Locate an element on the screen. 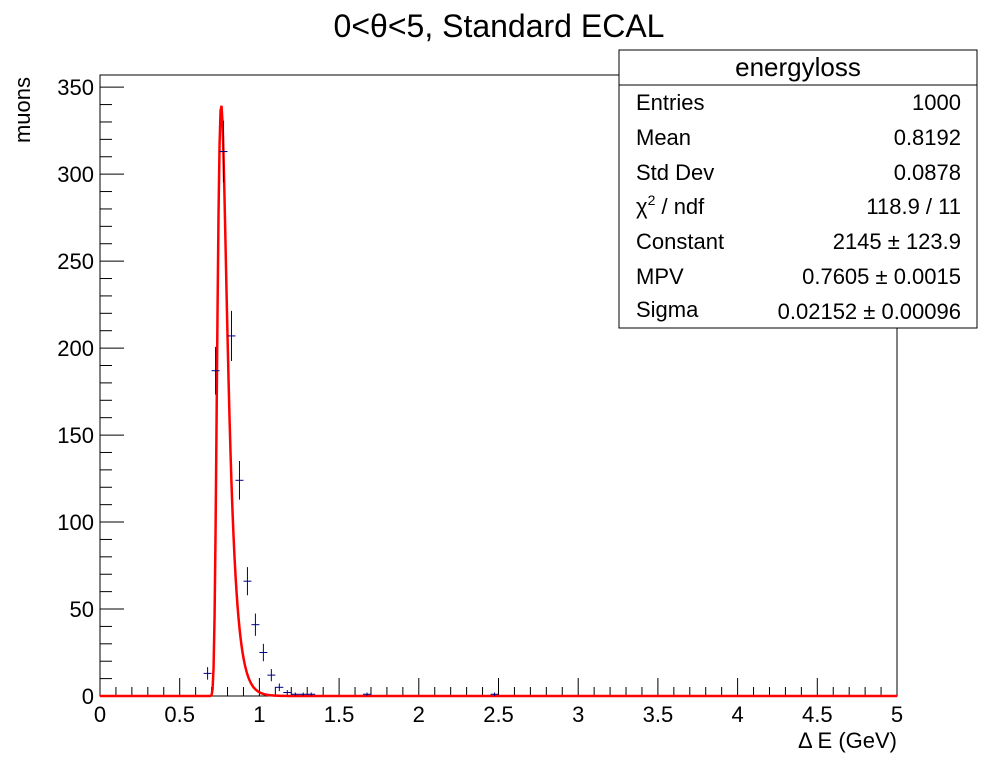 The width and height of the screenshot is (998, 774). y-axis-label: muons is located at coordinates (22, 110).